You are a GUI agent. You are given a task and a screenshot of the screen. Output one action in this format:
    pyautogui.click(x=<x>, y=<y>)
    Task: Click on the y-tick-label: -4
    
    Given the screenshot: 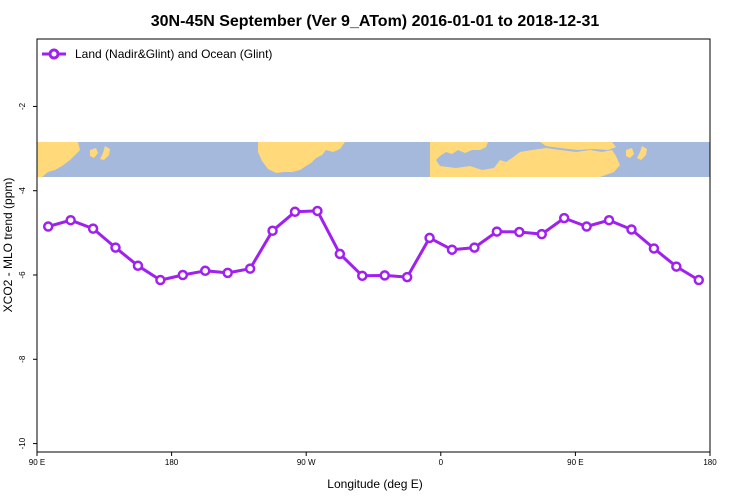 What is the action you would take?
    pyautogui.click(x=22, y=191)
    